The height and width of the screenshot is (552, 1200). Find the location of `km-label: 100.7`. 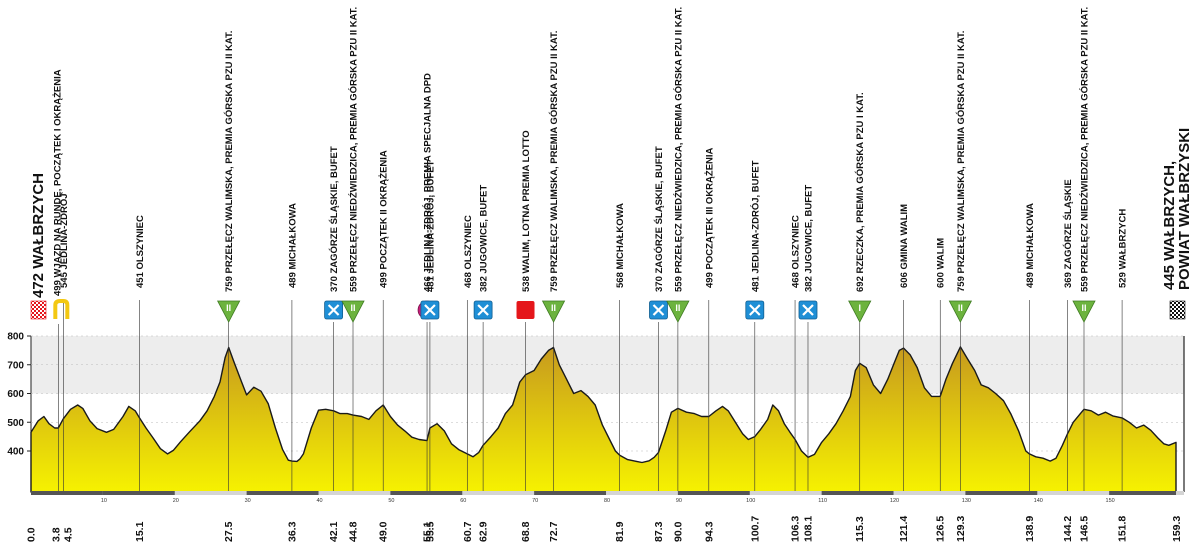

km-label: 100.7 is located at coordinates (755, 529).